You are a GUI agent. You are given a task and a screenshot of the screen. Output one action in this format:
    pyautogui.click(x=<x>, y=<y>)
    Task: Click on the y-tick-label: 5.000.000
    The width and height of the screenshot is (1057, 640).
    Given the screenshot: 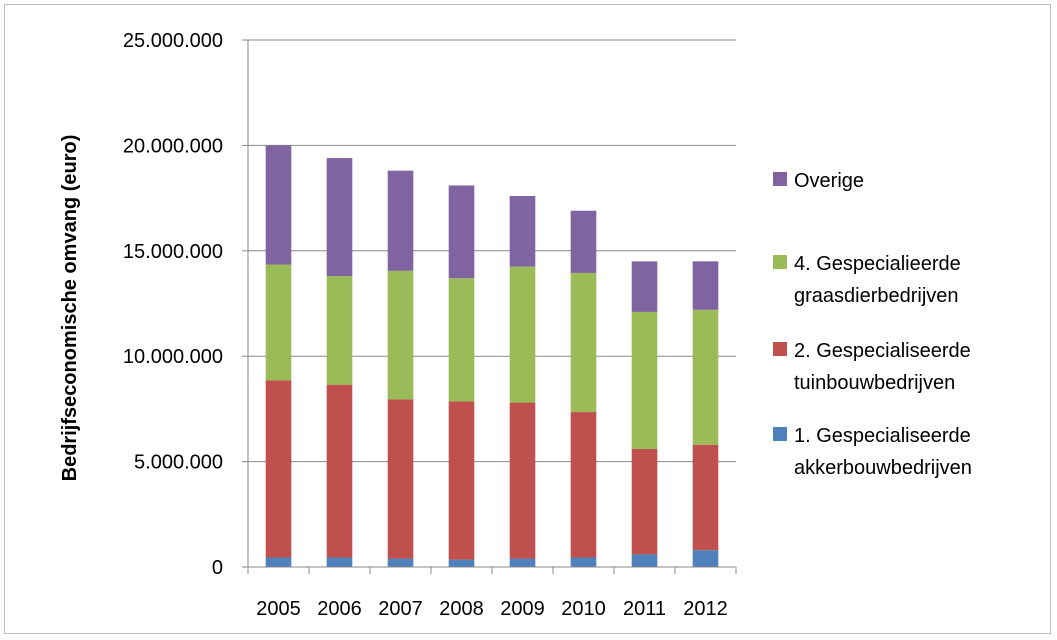 What is the action you would take?
    pyautogui.click(x=178, y=463)
    